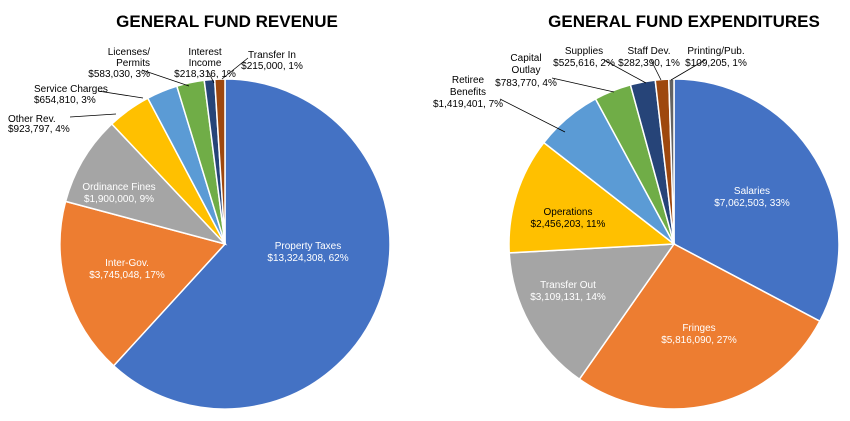 The width and height of the screenshot is (850, 421). What do you see at coordinates (752, 203) in the screenshot?
I see `expenditures-label-salaries-value: $7,062,503, 33%` at bounding box center [752, 203].